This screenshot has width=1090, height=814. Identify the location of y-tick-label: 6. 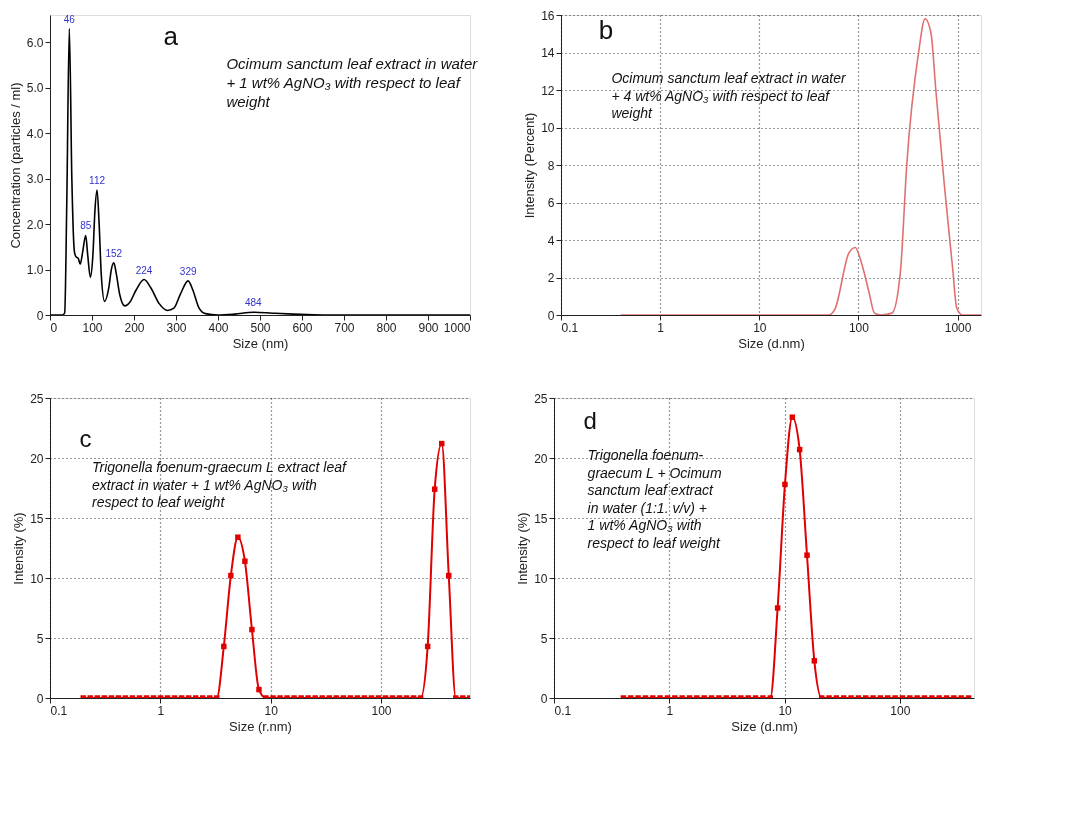
(551, 203).